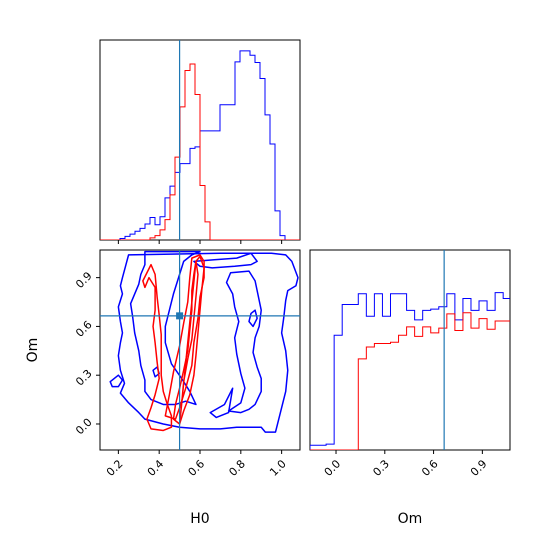  Describe the element at coordinates (430, 468) in the screenshot. I see `om-x-tick-label-2: 0.6` at that location.